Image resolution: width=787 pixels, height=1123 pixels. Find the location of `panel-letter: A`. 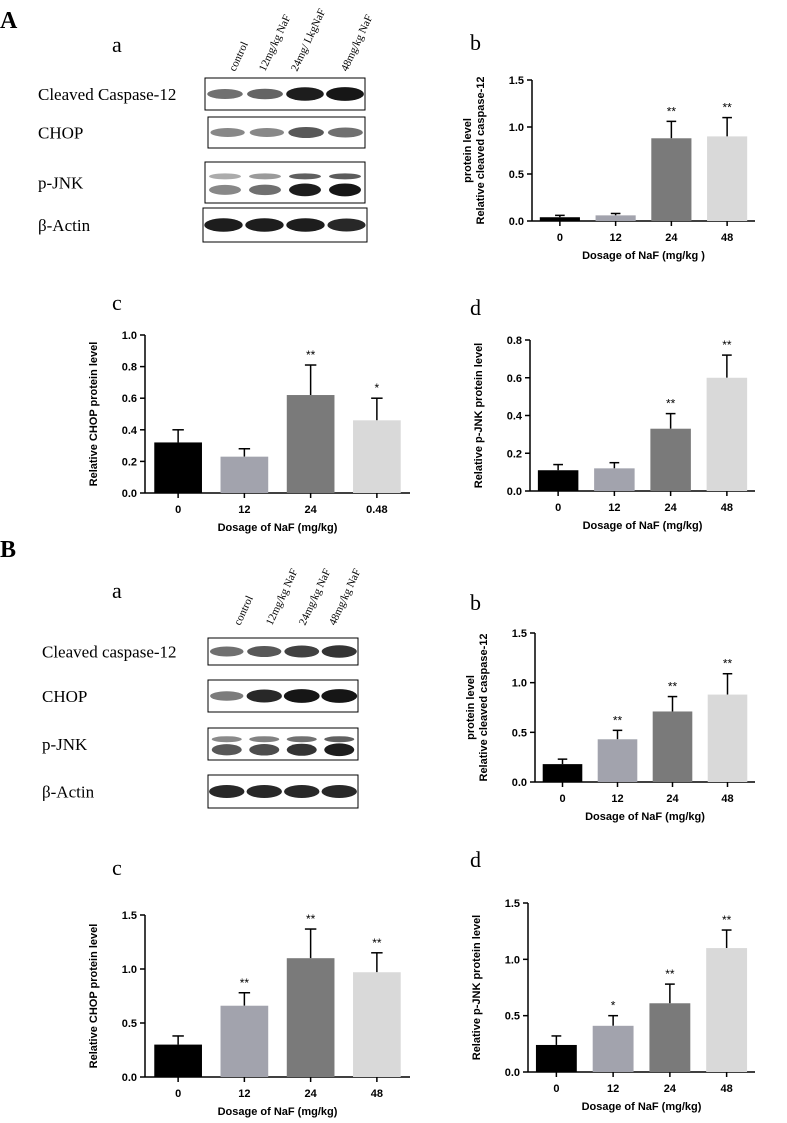

panel-letter: A is located at coordinates (9, 21).